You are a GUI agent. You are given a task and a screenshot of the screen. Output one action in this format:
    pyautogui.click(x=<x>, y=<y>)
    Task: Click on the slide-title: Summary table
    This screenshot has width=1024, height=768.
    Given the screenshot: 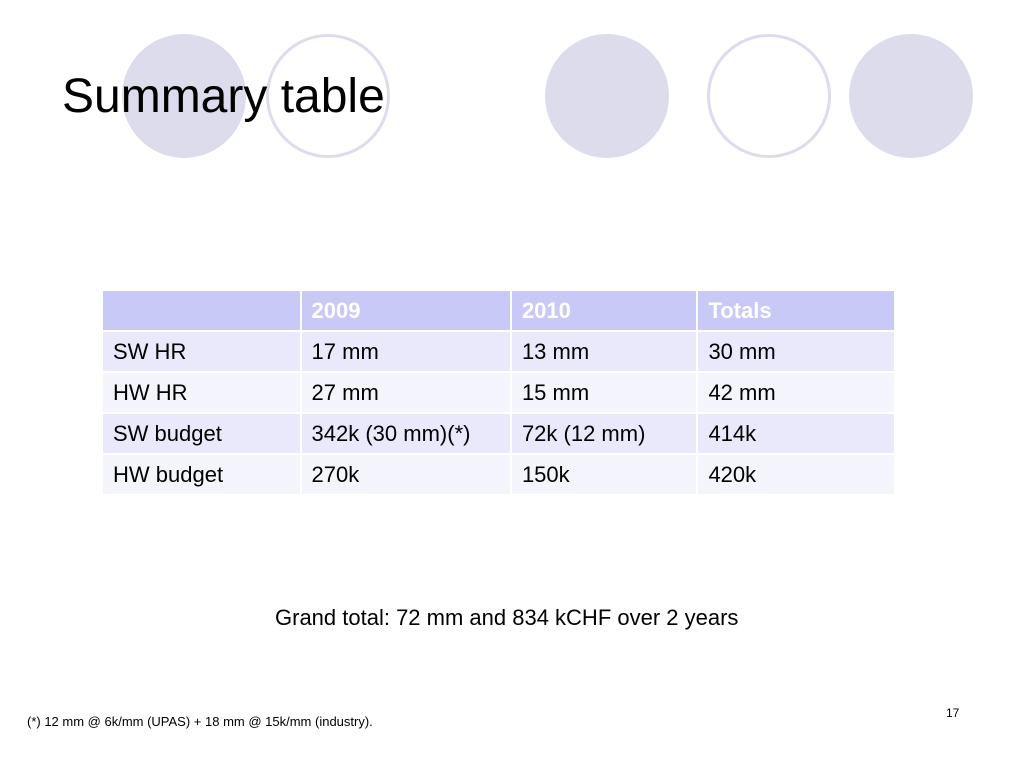 What is the action you would take?
    pyautogui.click(x=223, y=96)
    